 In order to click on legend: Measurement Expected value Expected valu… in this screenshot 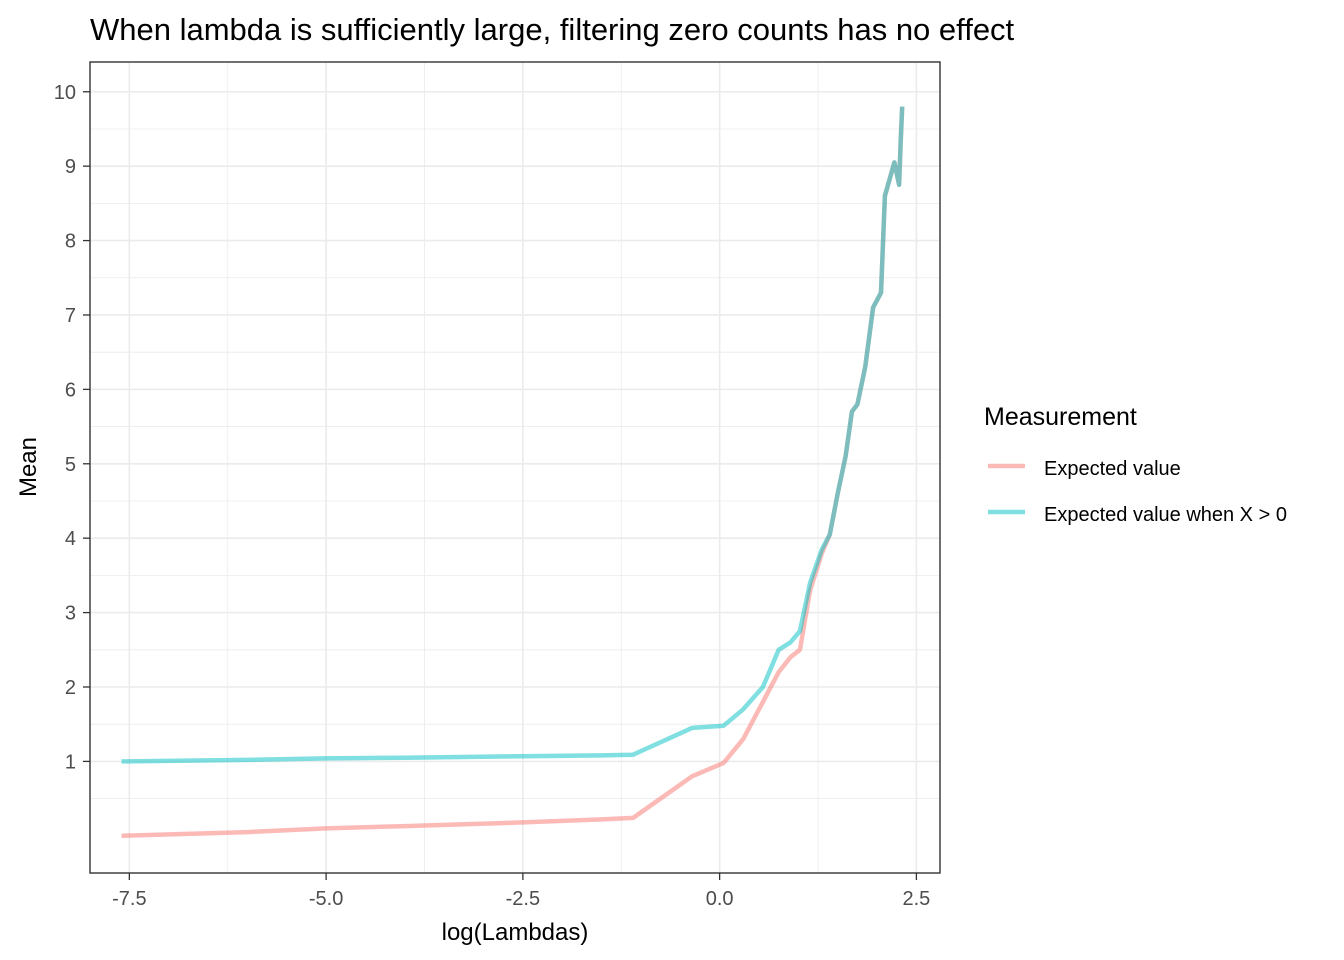, I will do `click(1135, 464)`.